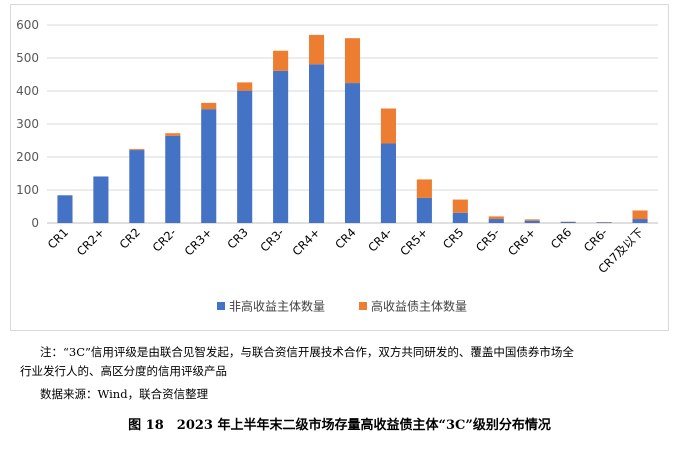 This screenshot has width=679, height=449. Describe the element at coordinates (460, 206) in the screenshot. I see `bar-high-yield-CR5` at that location.